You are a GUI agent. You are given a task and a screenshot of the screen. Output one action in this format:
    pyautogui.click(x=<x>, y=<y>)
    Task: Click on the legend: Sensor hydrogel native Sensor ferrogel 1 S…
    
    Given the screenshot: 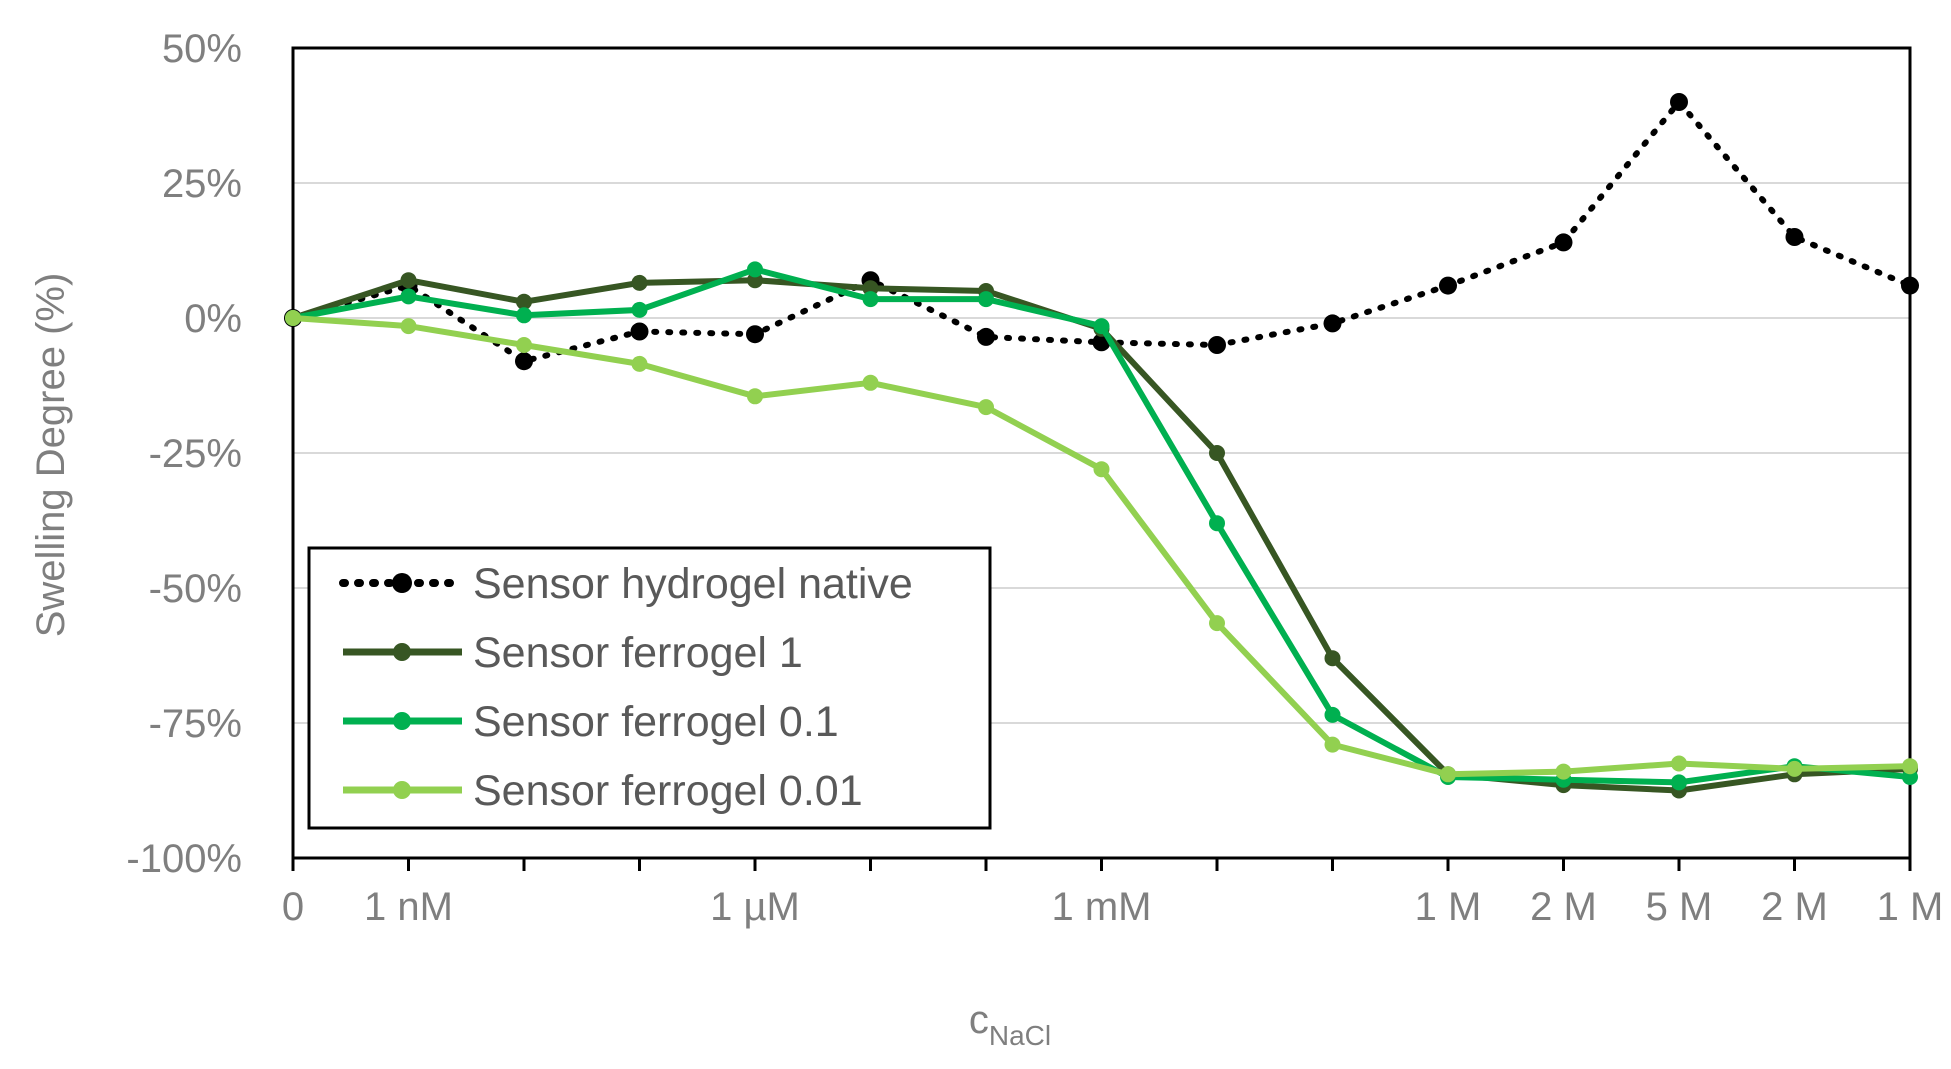 What is the action you would take?
    pyautogui.click(x=649, y=688)
    